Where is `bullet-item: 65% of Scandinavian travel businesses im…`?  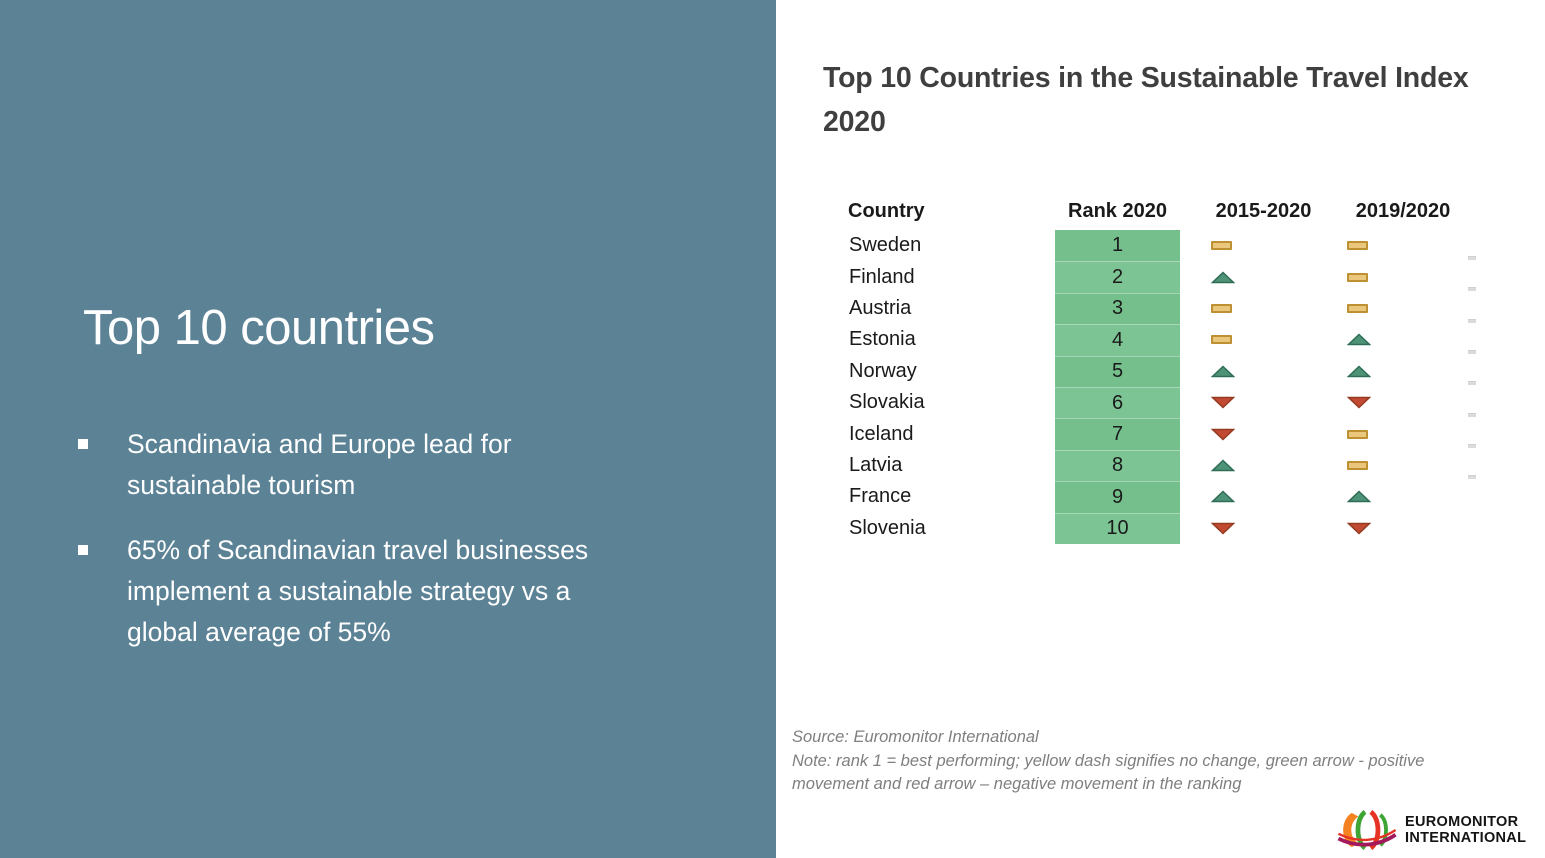 bullet-item: 65% of Scandinavian travel businesses im… is located at coordinates (403, 591).